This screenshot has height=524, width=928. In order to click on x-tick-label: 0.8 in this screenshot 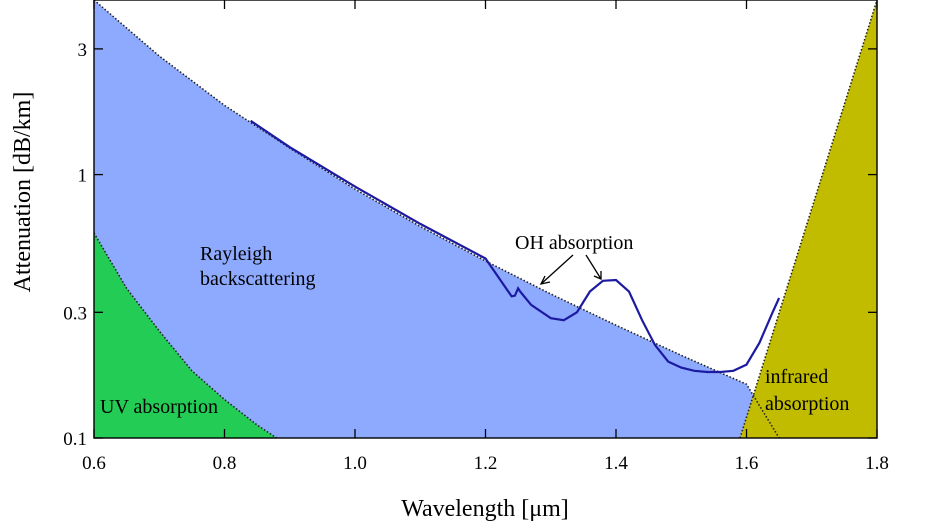, I will do `click(225, 463)`.